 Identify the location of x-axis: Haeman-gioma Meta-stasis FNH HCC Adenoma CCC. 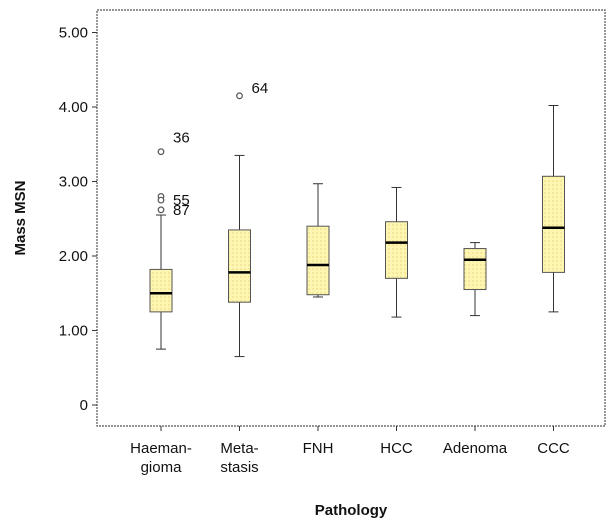
(350, 451).